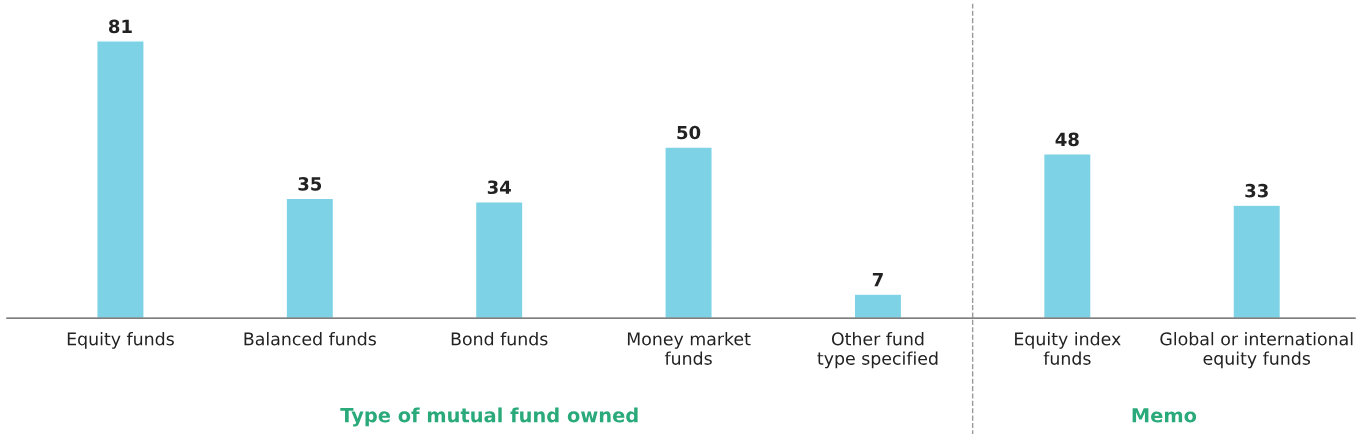 The height and width of the screenshot is (434, 1362). What do you see at coordinates (120, 340) in the screenshot?
I see `x-tick-label: Equity funds` at bounding box center [120, 340].